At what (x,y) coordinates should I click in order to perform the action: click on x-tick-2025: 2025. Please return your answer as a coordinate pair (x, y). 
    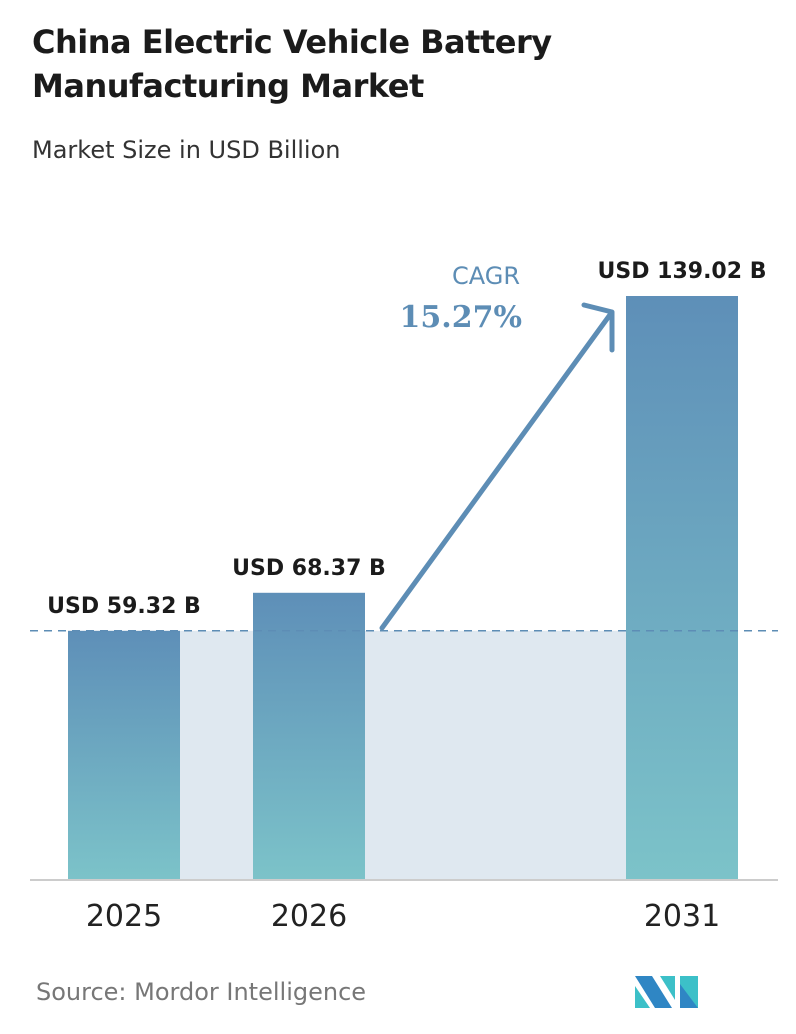
    Looking at the image, I should click on (124, 916).